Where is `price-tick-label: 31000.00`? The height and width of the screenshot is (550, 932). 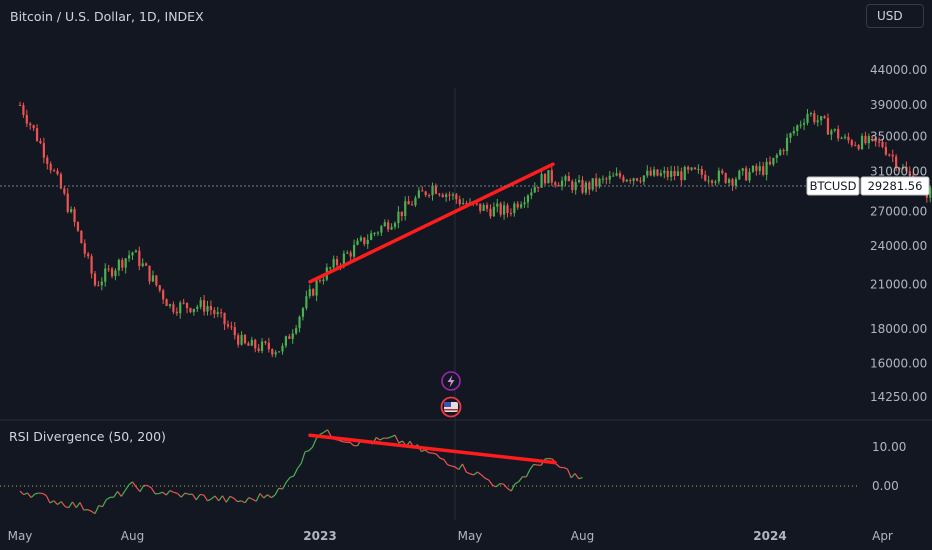
price-tick-label: 31000.00 is located at coordinates (898, 172).